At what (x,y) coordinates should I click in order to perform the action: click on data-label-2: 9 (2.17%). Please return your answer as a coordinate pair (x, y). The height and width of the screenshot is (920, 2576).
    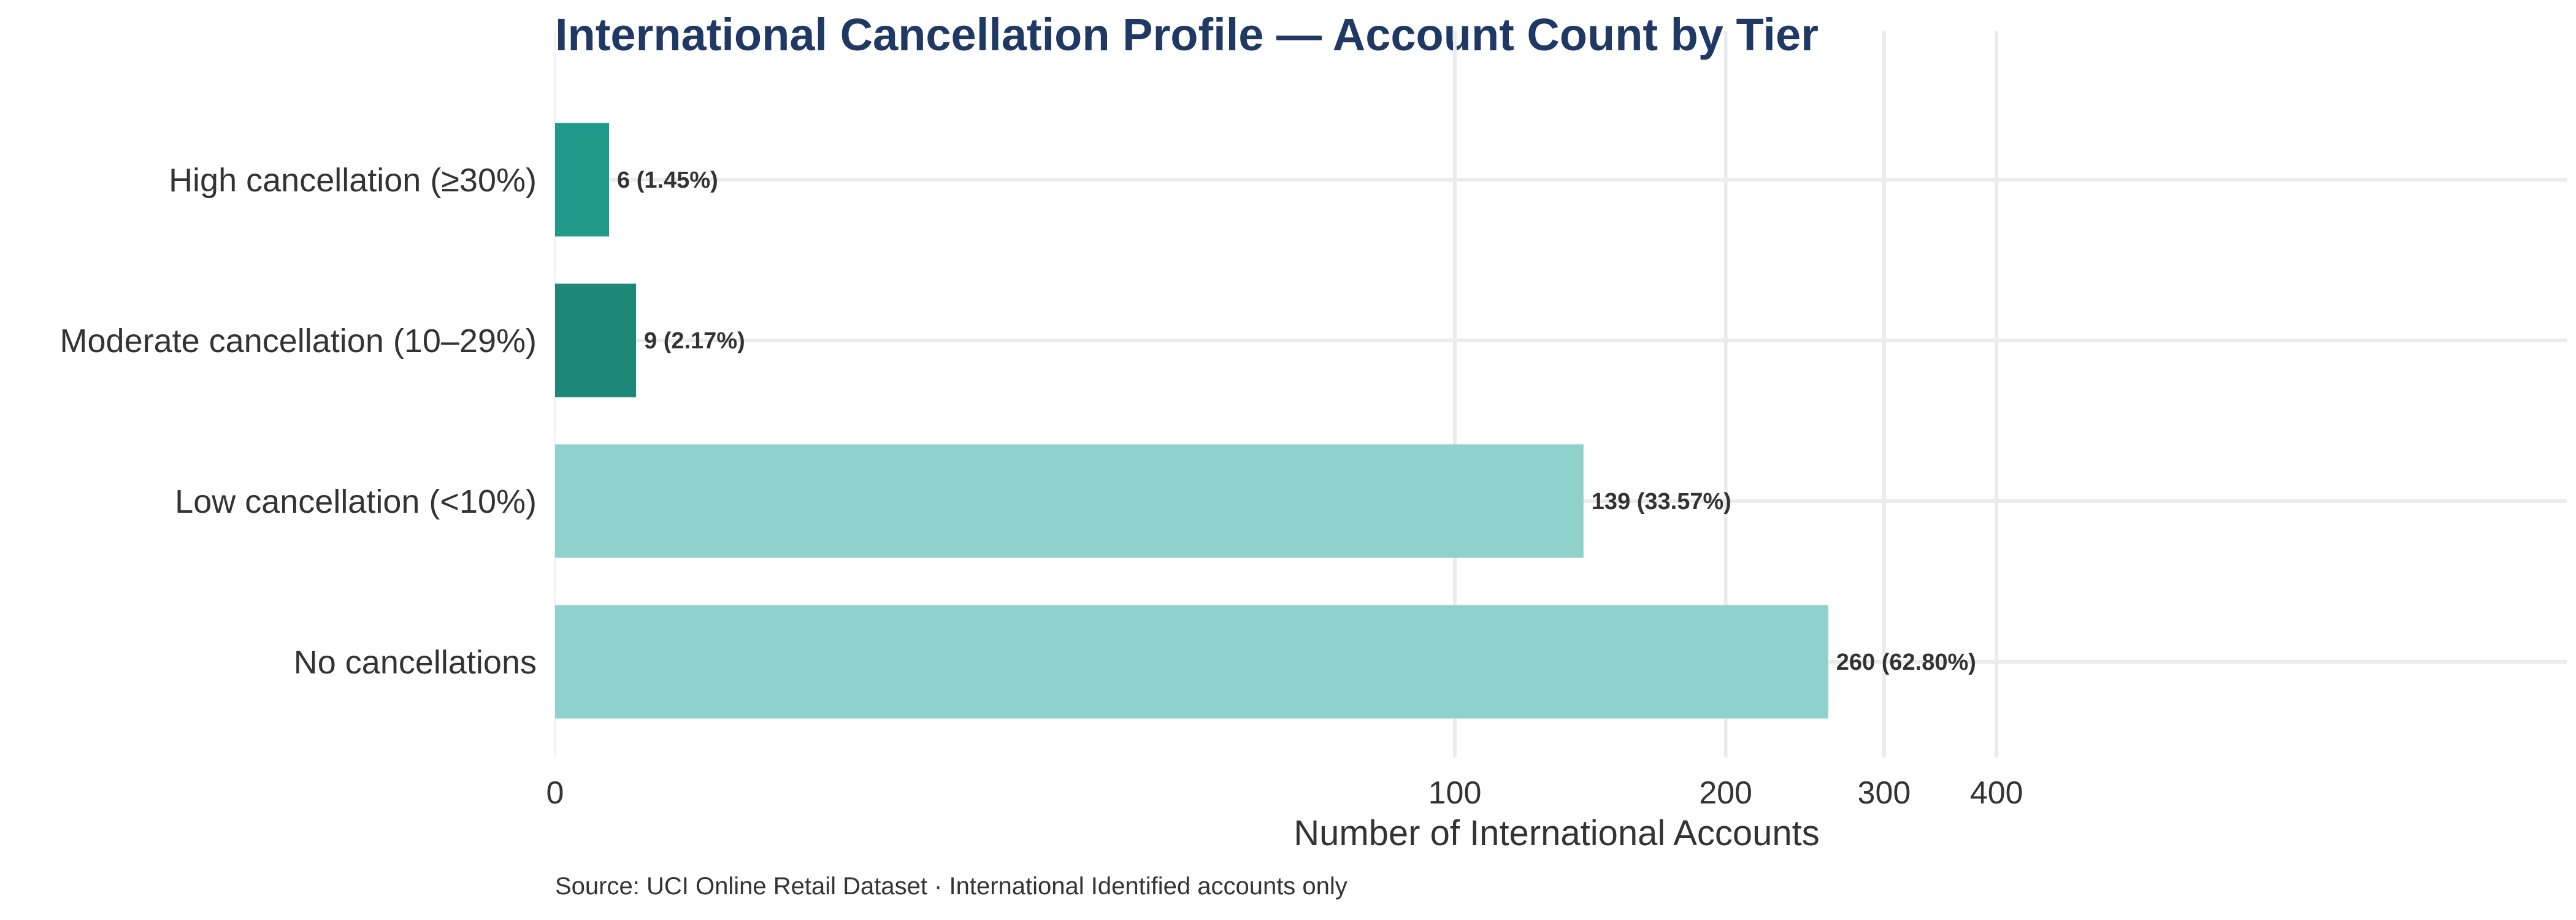
    Looking at the image, I should click on (694, 341).